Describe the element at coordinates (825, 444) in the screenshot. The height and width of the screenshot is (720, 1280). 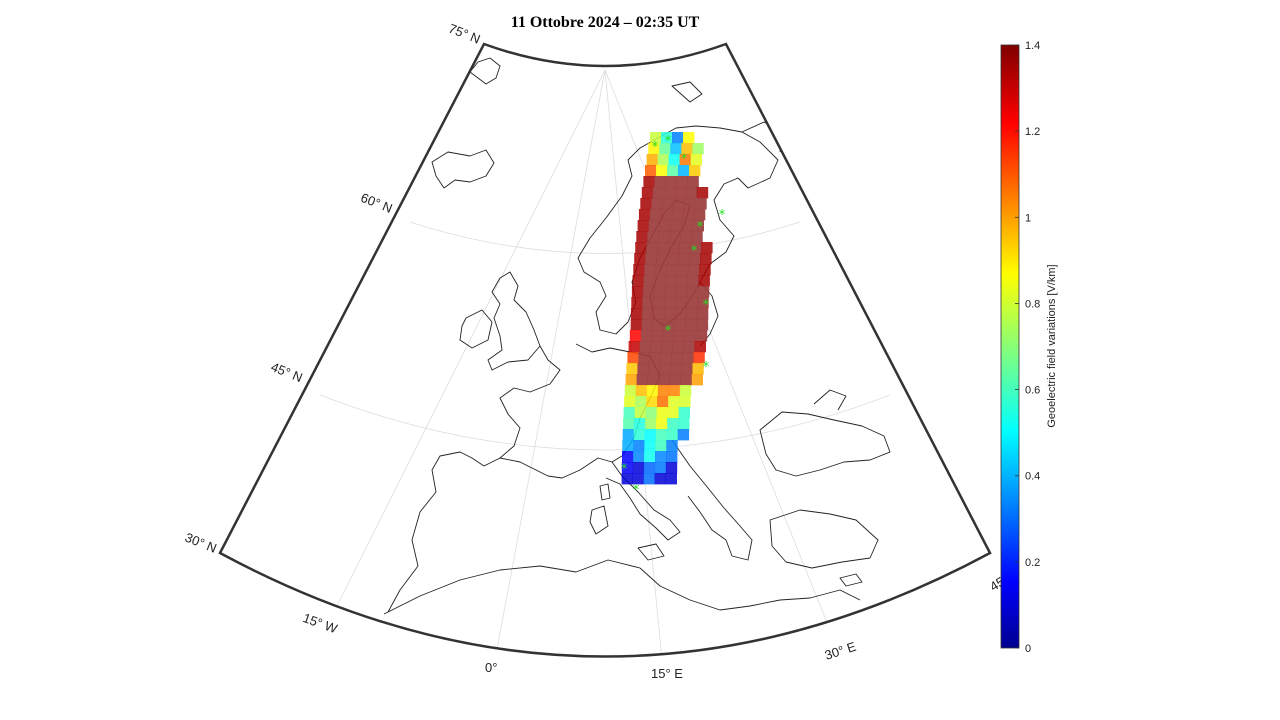
I see `coast-black-sea` at that location.